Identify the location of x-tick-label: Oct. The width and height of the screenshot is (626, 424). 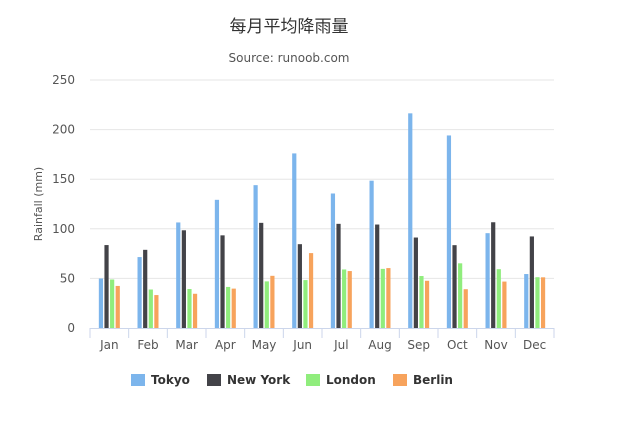
(457, 345).